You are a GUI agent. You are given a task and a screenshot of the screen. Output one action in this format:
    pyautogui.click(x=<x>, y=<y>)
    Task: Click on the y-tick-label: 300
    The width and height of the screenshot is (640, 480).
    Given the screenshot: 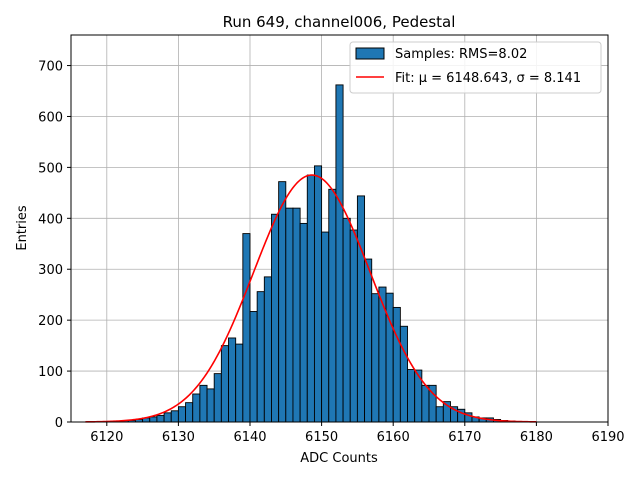 What is the action you would take?
    pyautogui.click(x=50, y=270)
    